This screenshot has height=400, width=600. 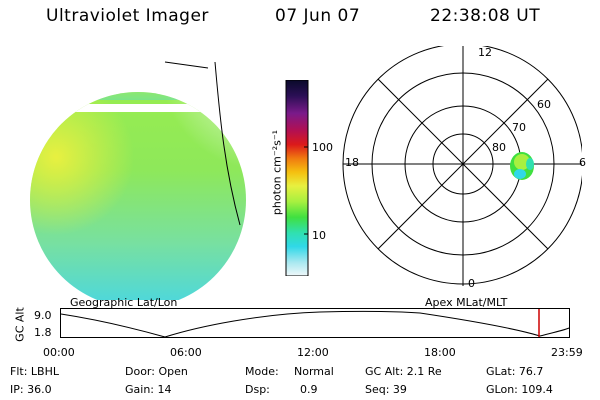 What do you see at coordinates (352, 162) in the screenshot?
I see `mlt-label-18: 18` at bounding box center [352, 162].